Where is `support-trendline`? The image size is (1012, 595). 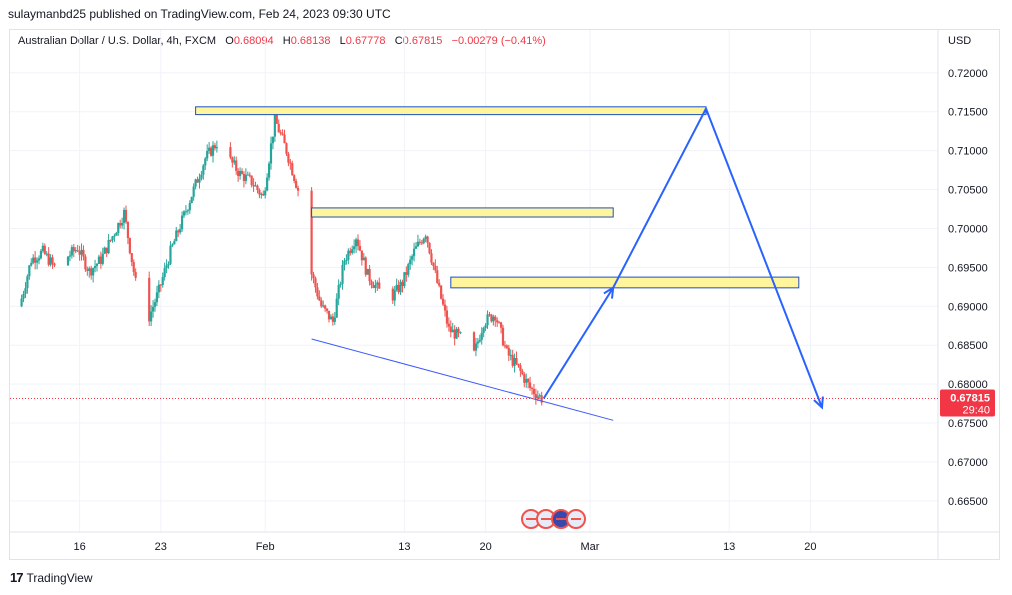 support-trendline is located at coordinates (462, 379).